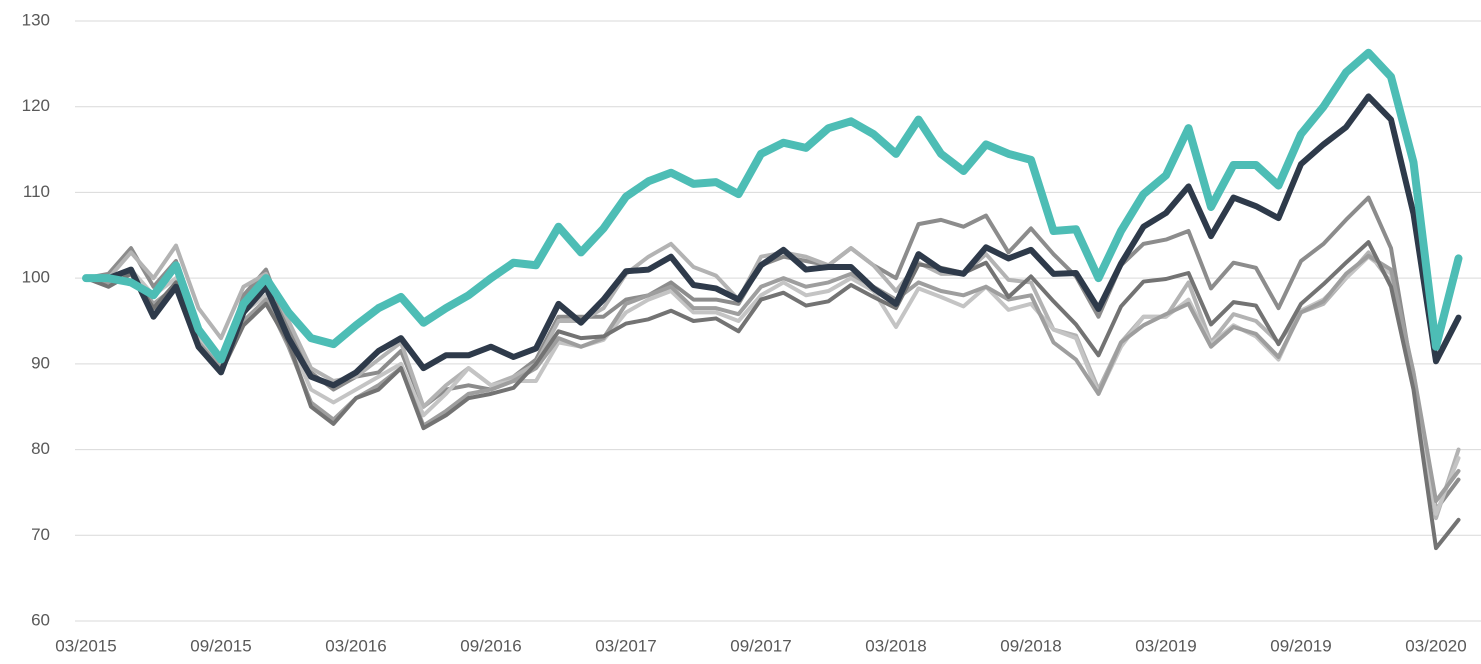  What do you see at coordinates (36, 191) in the screenshot?
I see `y-tick-label: 110` at bounding box center [36, 191].